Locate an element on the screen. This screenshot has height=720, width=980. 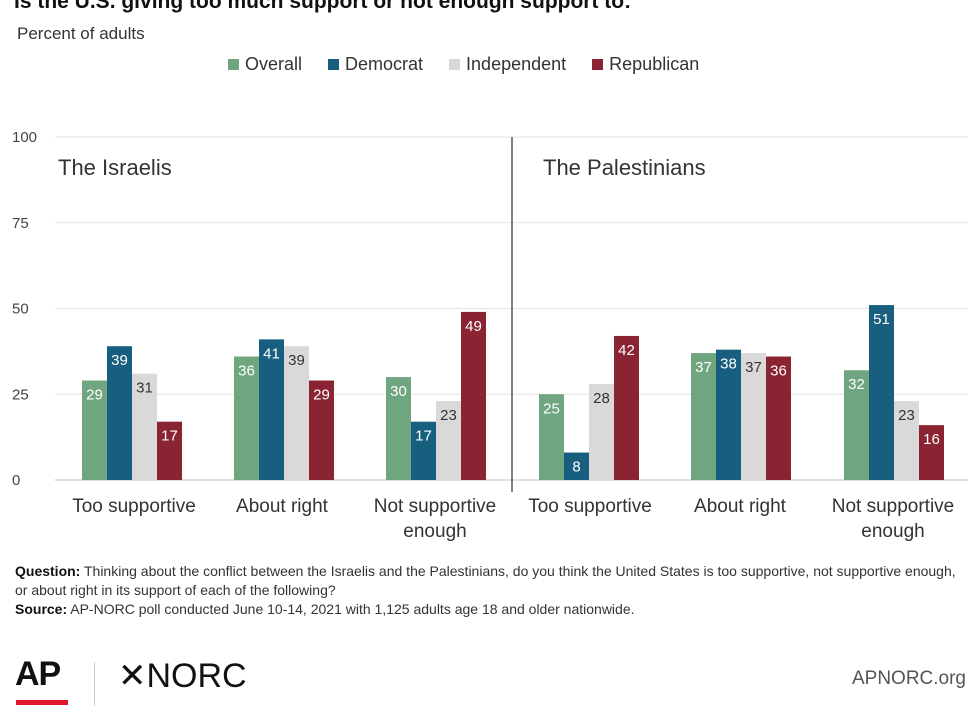
legend: Overall Democrat Independent Republican is located at coordinates (476, 64).